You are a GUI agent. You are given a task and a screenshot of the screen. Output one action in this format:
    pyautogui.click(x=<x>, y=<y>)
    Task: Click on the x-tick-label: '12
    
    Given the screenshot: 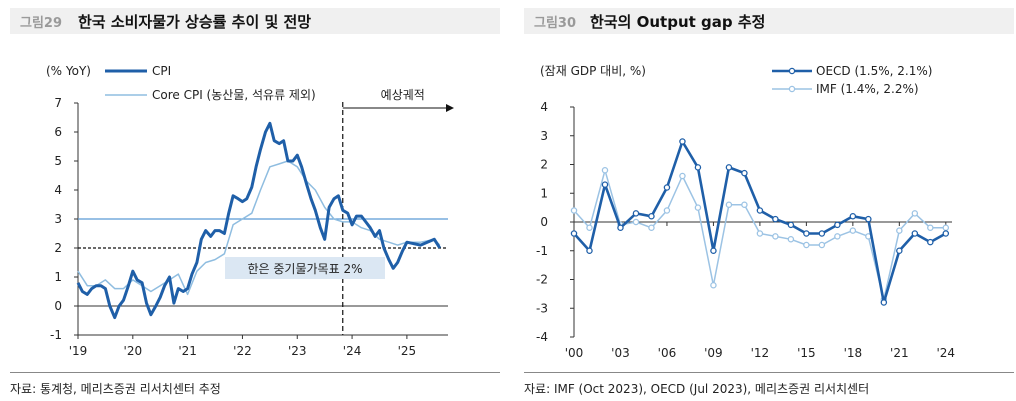 What is the action you would take?
    pyautogui.click(x=760, y=353)
    